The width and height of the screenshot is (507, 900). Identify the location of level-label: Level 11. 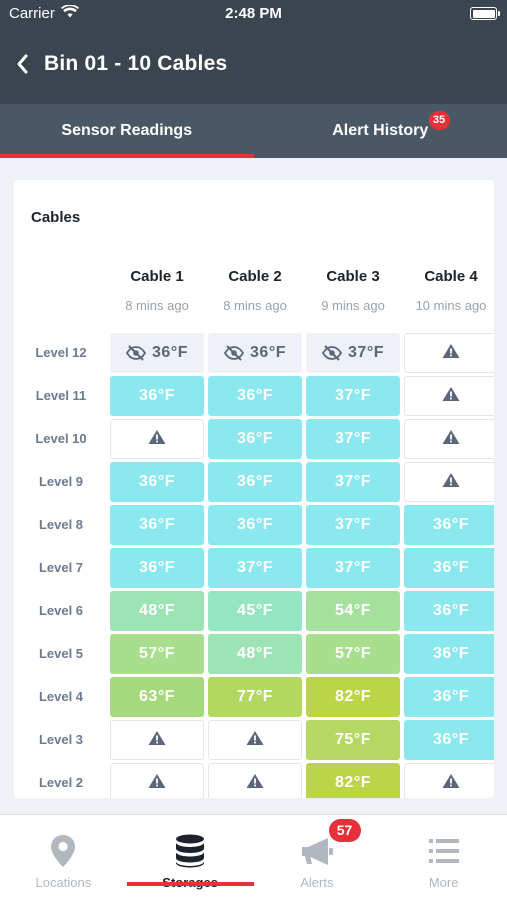
(61, 395).